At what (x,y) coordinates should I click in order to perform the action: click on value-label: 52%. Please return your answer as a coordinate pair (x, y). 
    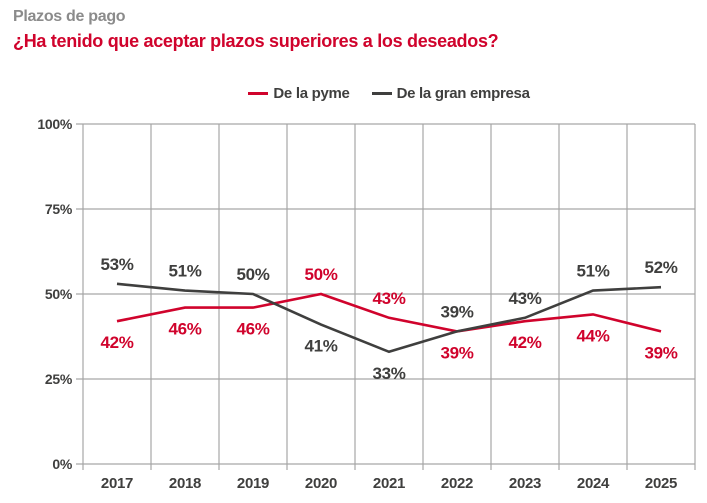
    Looking at the image, I should click on (660, 267).